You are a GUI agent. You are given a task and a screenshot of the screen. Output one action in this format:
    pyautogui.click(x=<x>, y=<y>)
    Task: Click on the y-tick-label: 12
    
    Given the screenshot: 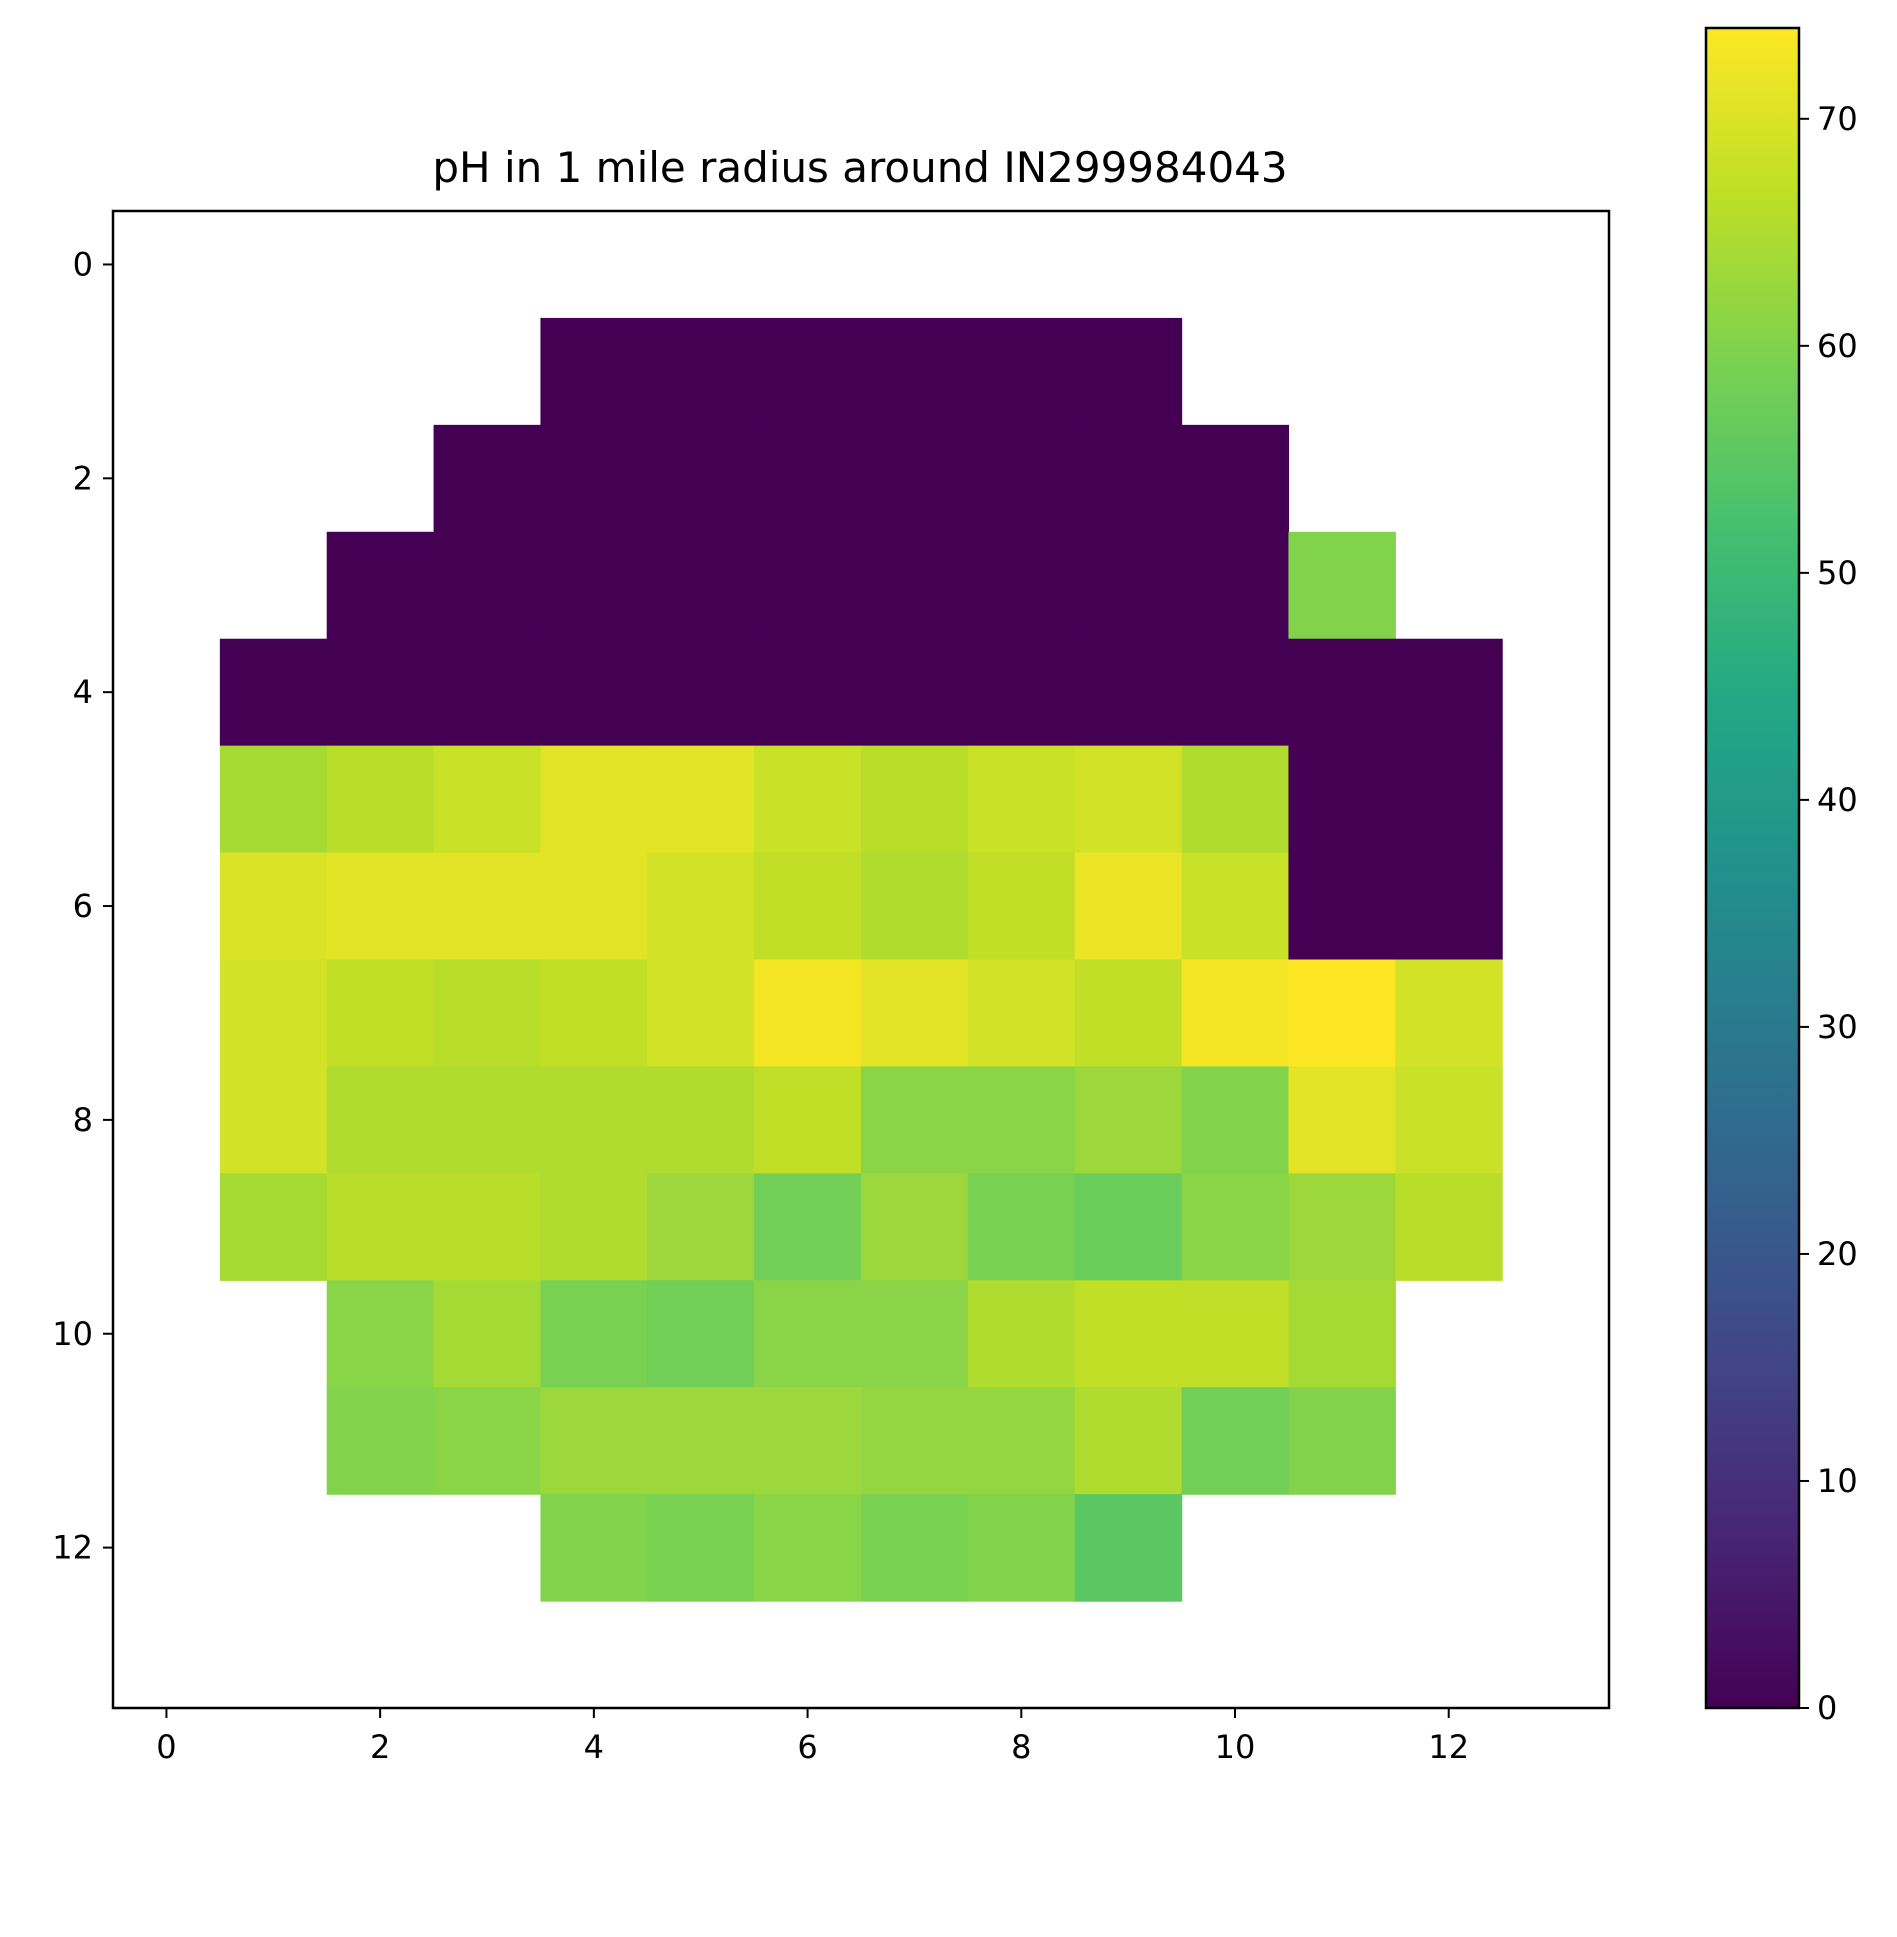 What is the action you would take?
    pyautogui.click(x=72, y=1548)
    